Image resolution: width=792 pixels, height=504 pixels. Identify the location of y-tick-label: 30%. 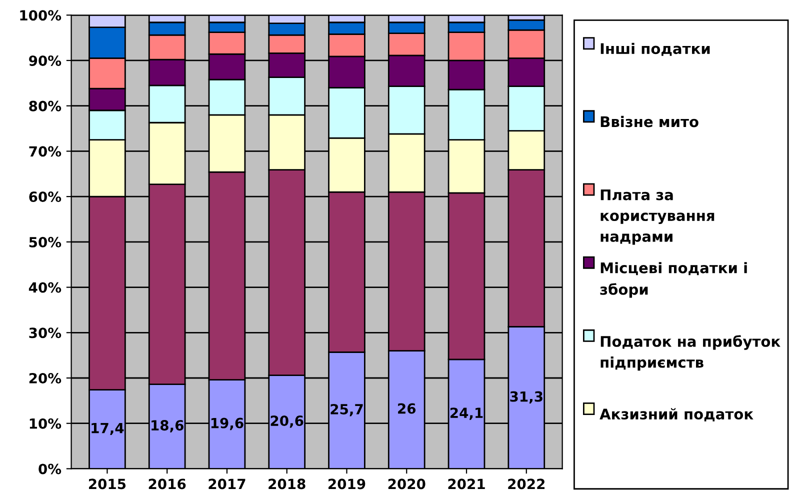
(45, 333).